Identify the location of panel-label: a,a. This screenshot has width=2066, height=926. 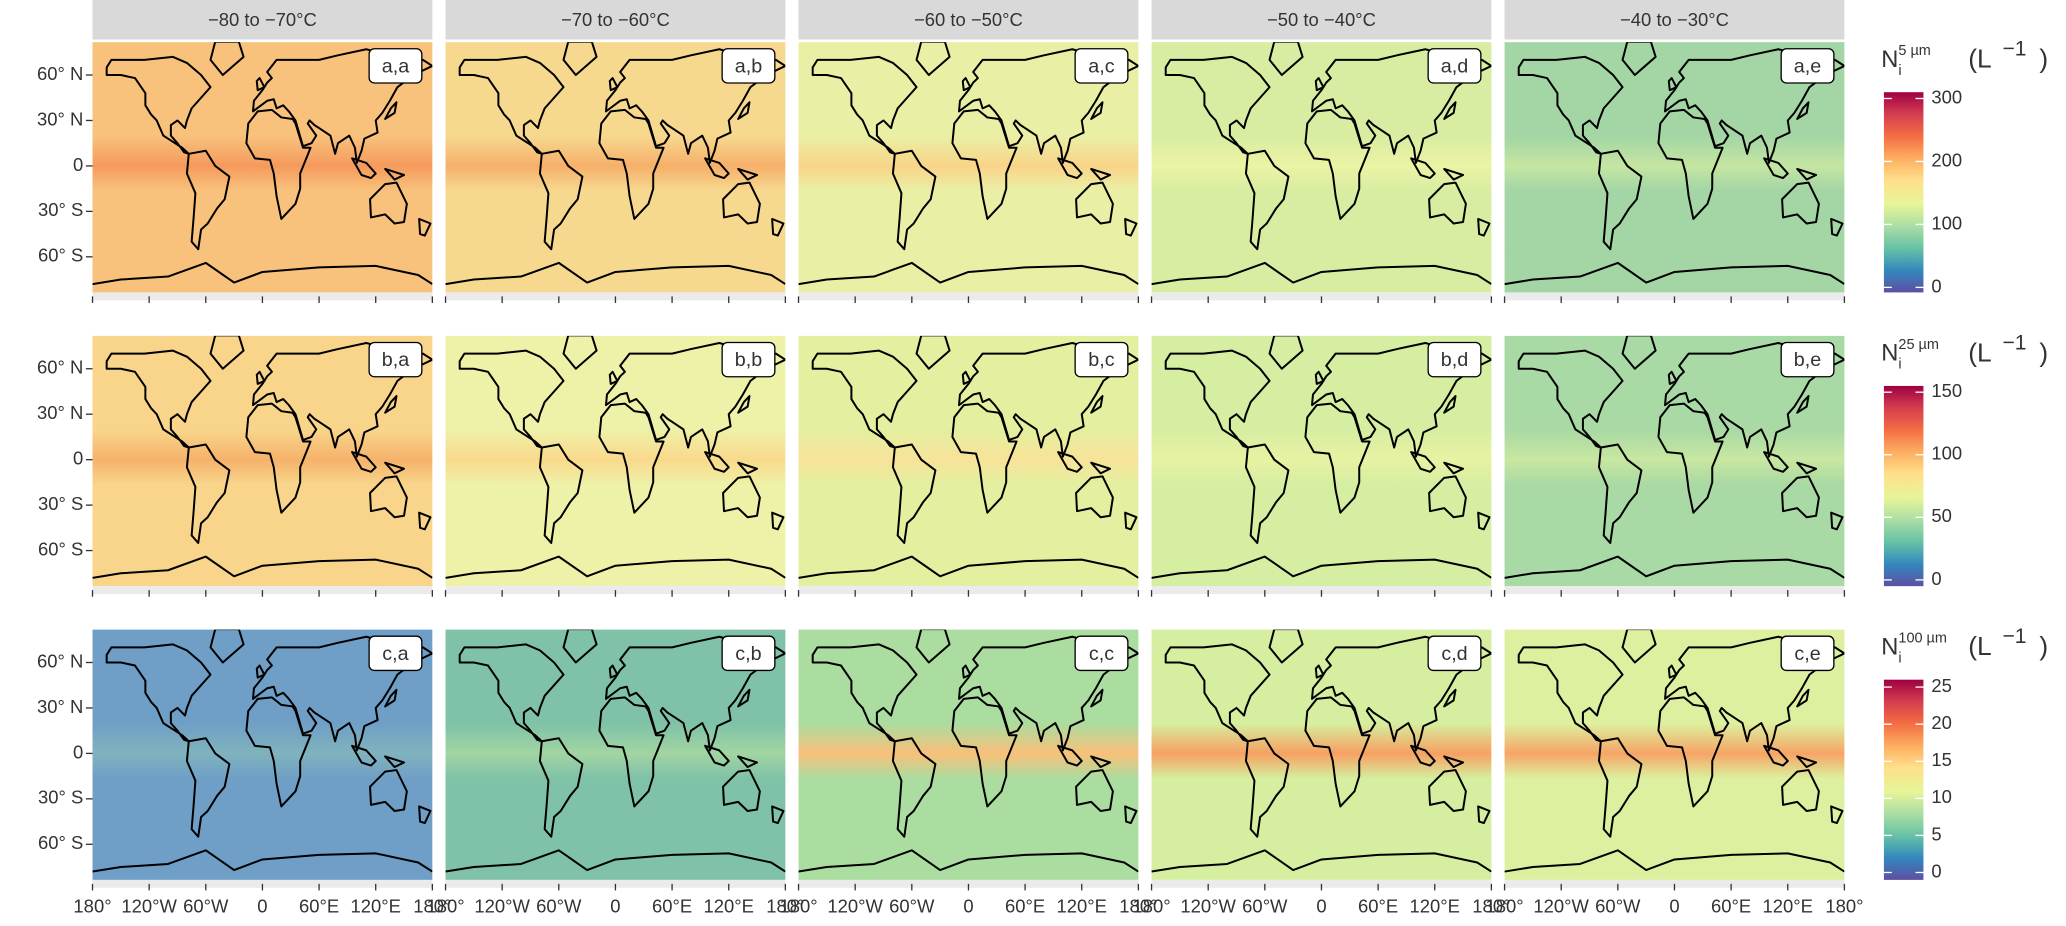
(395, 66).